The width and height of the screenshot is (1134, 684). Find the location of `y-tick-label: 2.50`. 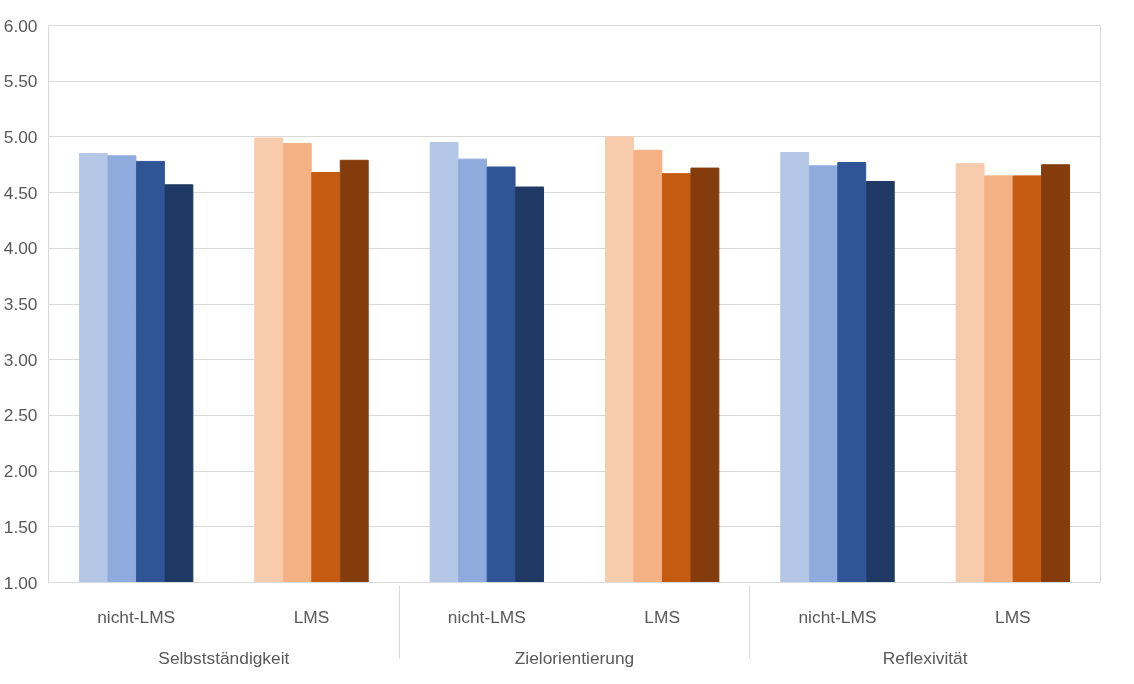

y-tick-label: 2.50 is located at coordinates (20, 415).